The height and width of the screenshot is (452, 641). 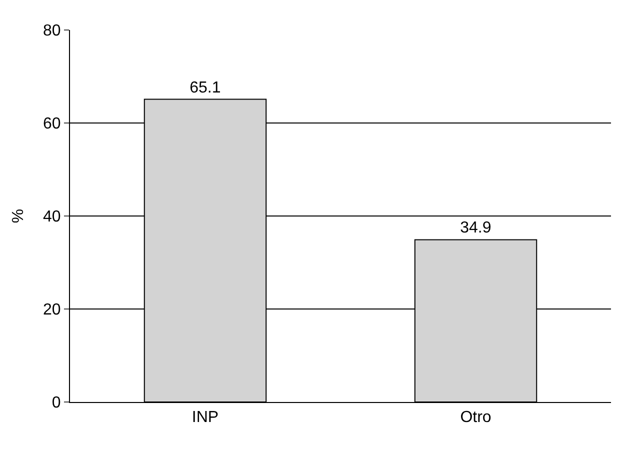 What do you see at coordinates (56, 403) in the screenshot?
I see `y-tick-label: 0` at bounding box center [56, 403].